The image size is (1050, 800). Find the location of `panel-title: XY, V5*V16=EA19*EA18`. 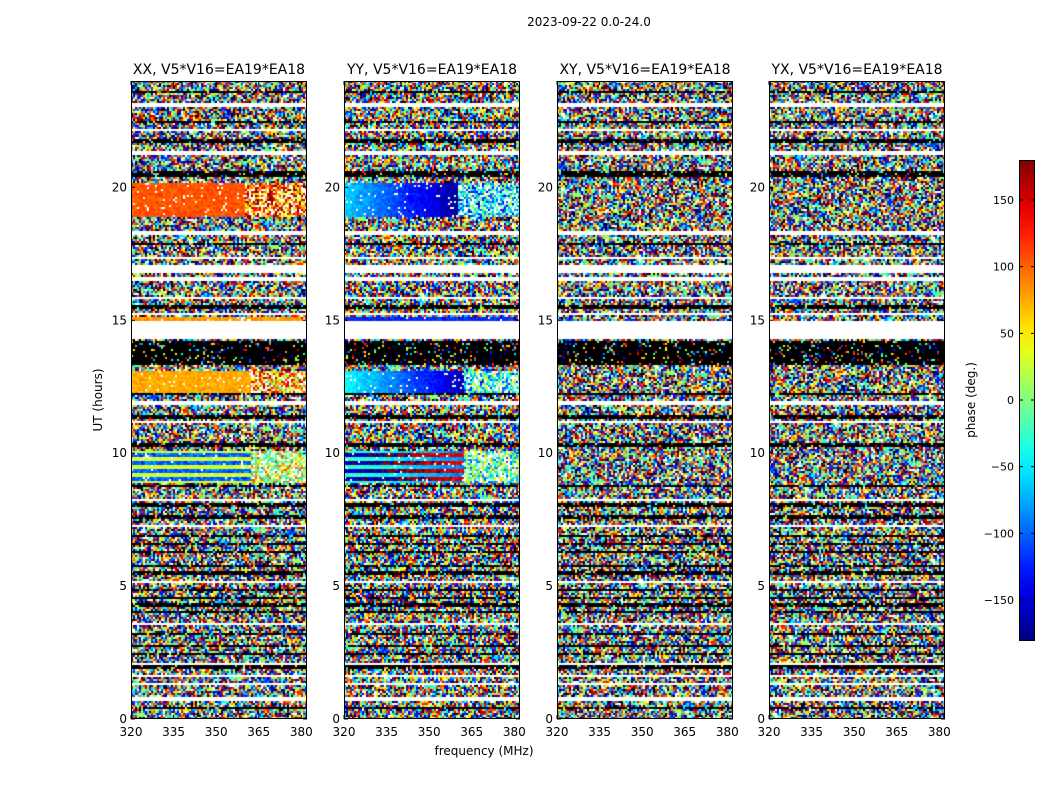

panel-title: XY, V5*V16=EA19*EA18 is located at coordinates (644, 70).